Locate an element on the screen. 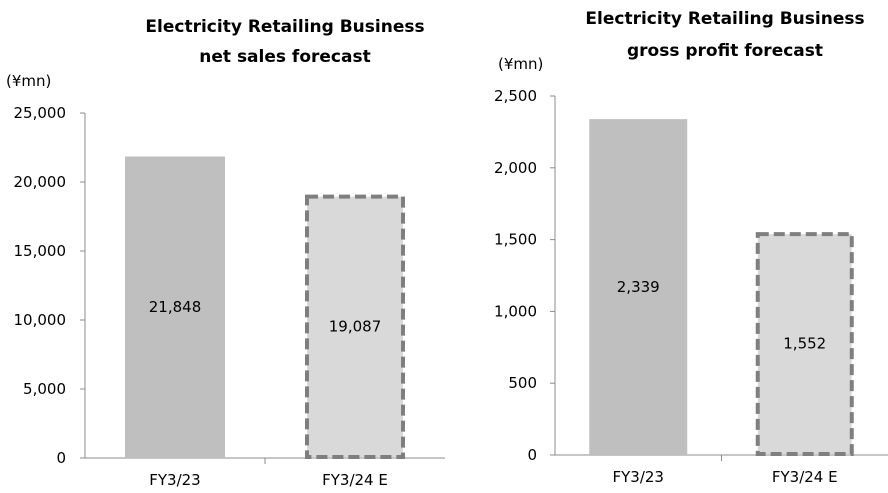  chart1-y-tick-label: 5,000 is located at coordinates (44, 389).